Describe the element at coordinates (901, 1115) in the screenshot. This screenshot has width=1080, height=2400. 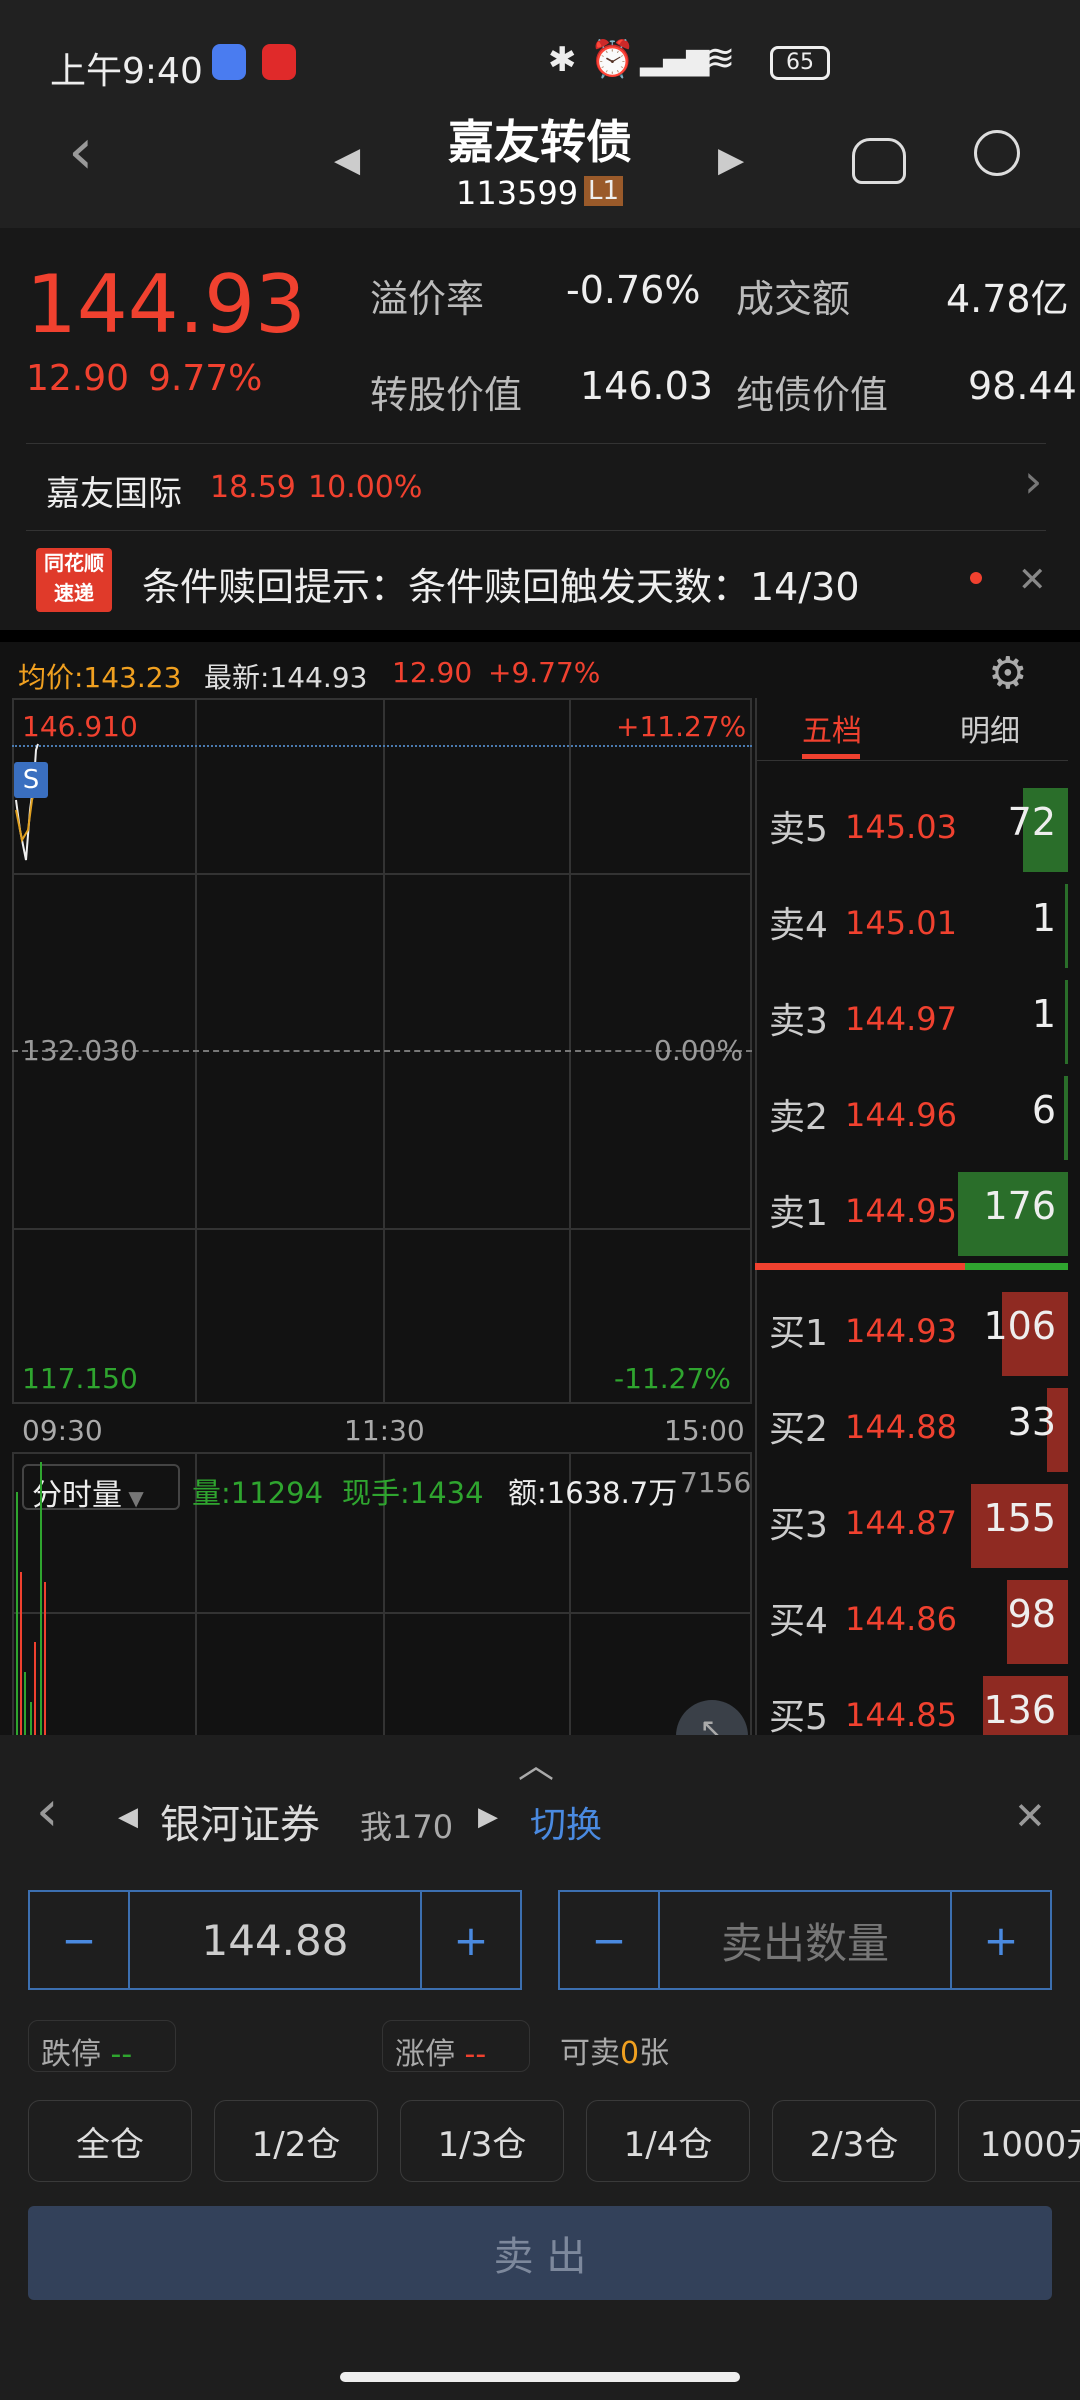
I see `level-price: 144.96` at that location.